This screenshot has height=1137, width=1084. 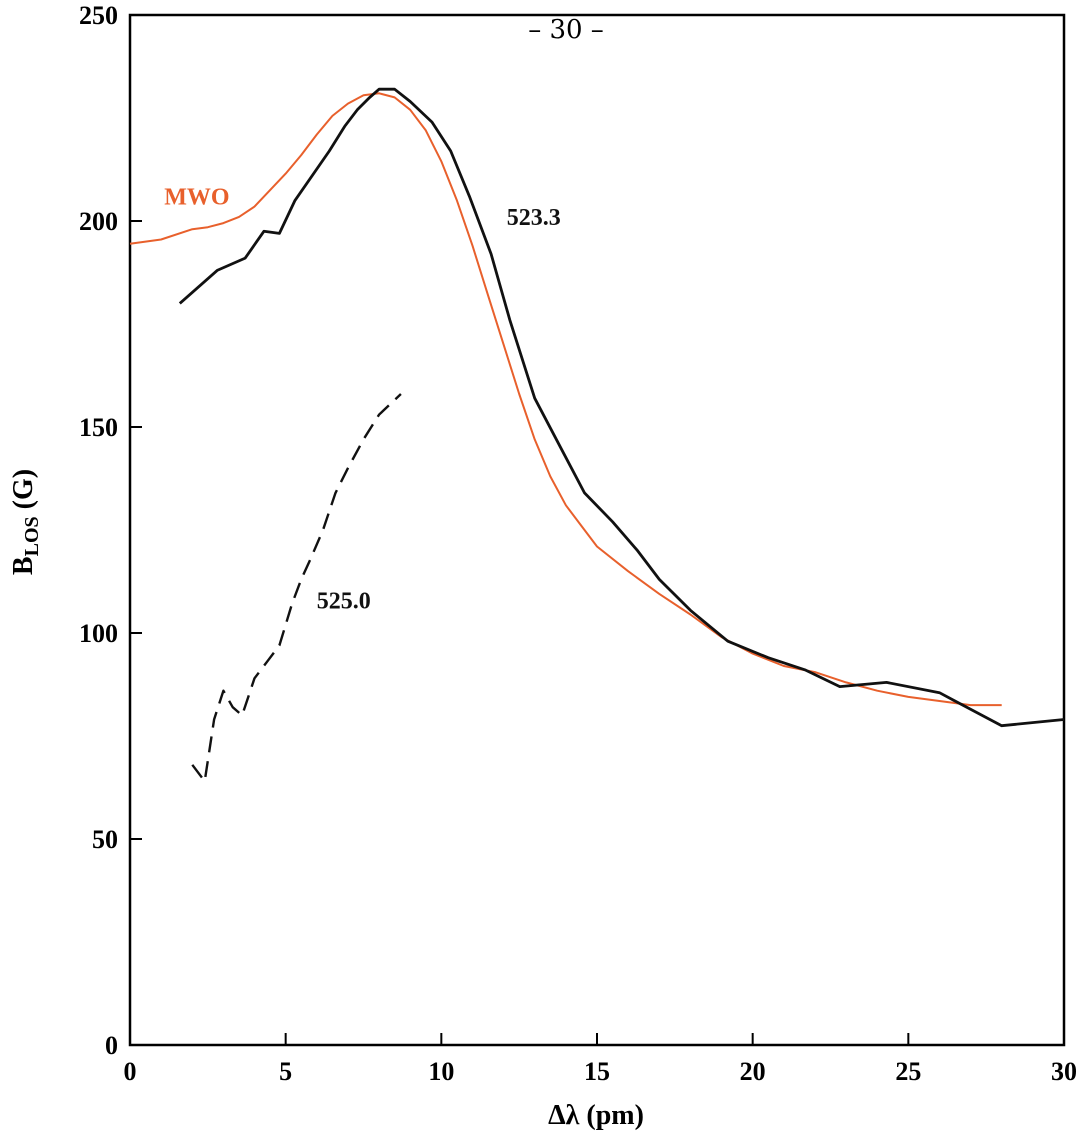 I want to click on annotation-525-0: 525.0, so click(x=344, y=601).